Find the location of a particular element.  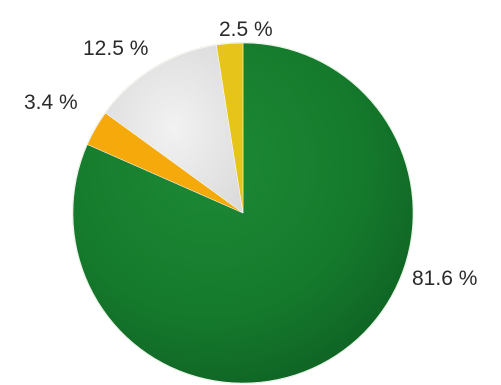

label-12-5: 12.5 % is located at coordinates (115, 48).